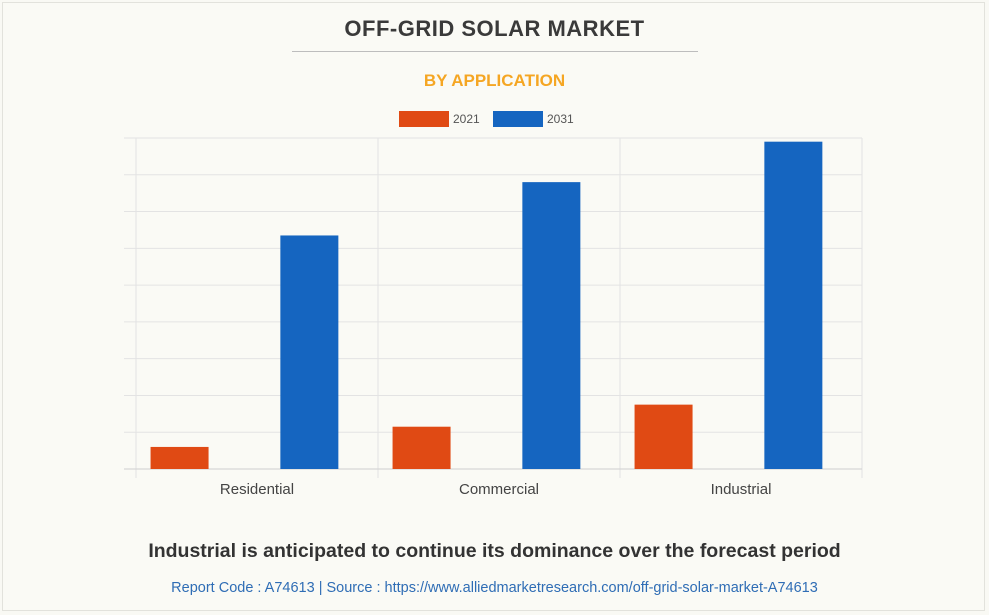  Describe the element at coordinates (663, 436) in the screenshot. I see `bar-industrial-2021` at that location.